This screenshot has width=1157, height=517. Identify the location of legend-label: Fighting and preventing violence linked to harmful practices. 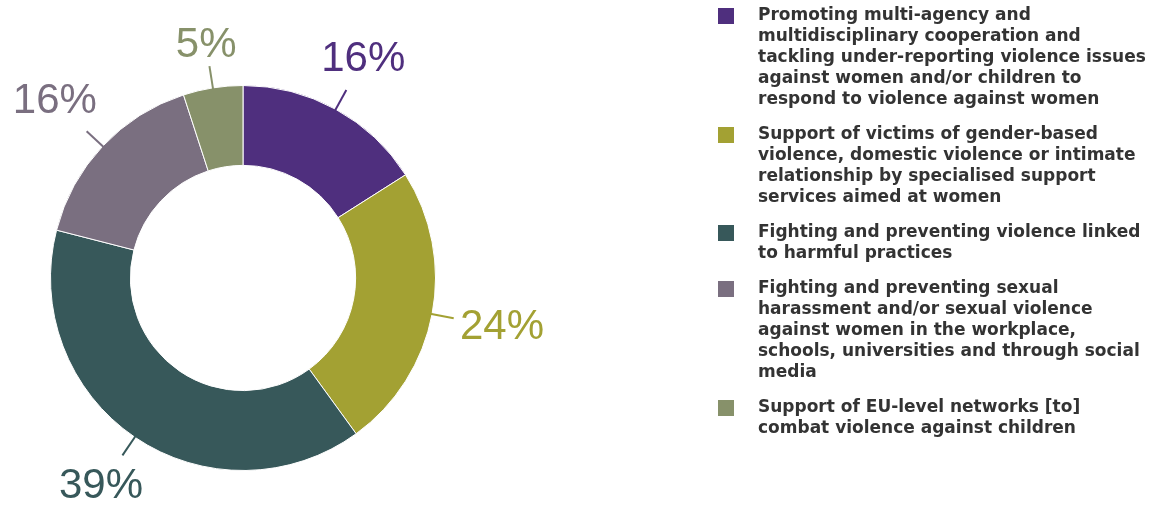
(950, 242).